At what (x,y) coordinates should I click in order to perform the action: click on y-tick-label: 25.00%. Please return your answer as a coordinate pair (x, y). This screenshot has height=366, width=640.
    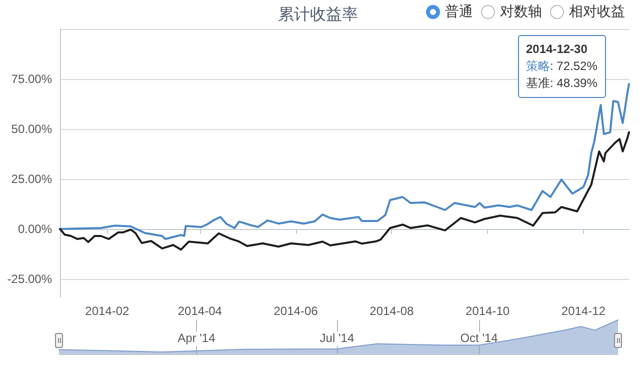
    Looking at the image, I should click on (31, 179).